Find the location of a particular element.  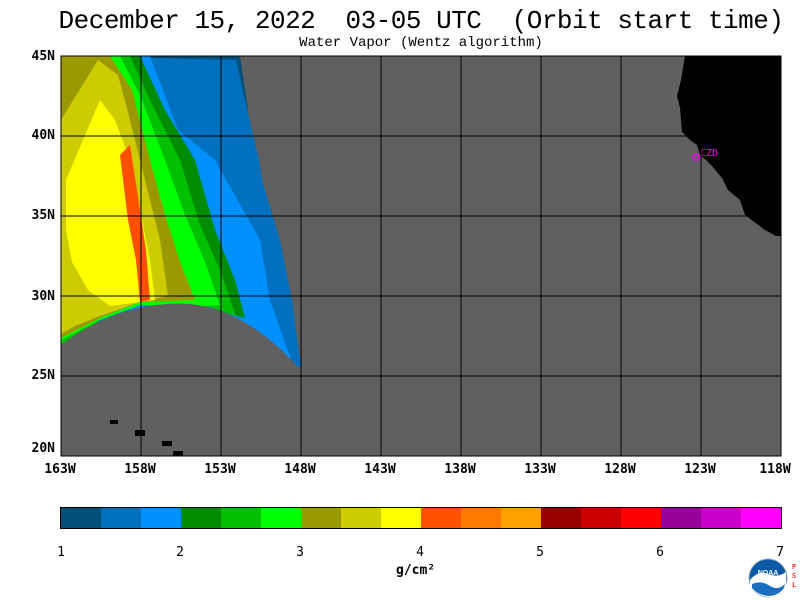

no-data-arc is located at coordinates (183, 379).